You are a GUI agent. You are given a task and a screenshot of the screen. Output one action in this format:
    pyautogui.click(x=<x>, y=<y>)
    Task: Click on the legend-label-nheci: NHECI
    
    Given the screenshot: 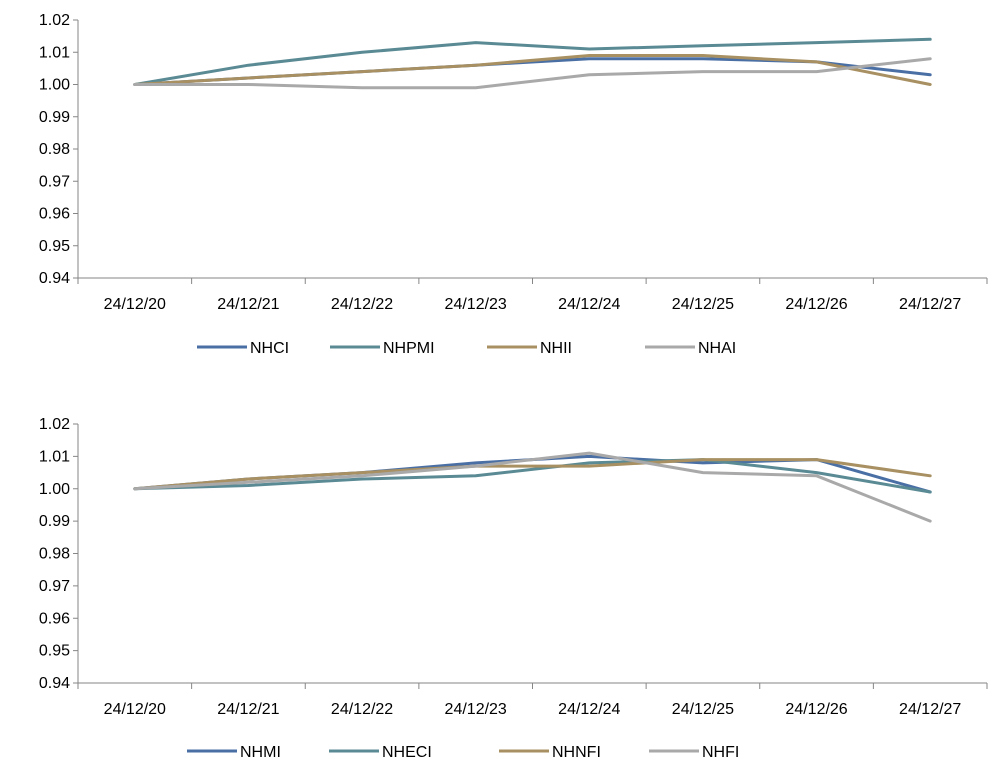 What is the action you would take?
    pyautogui.click(x=407, y=752)
    